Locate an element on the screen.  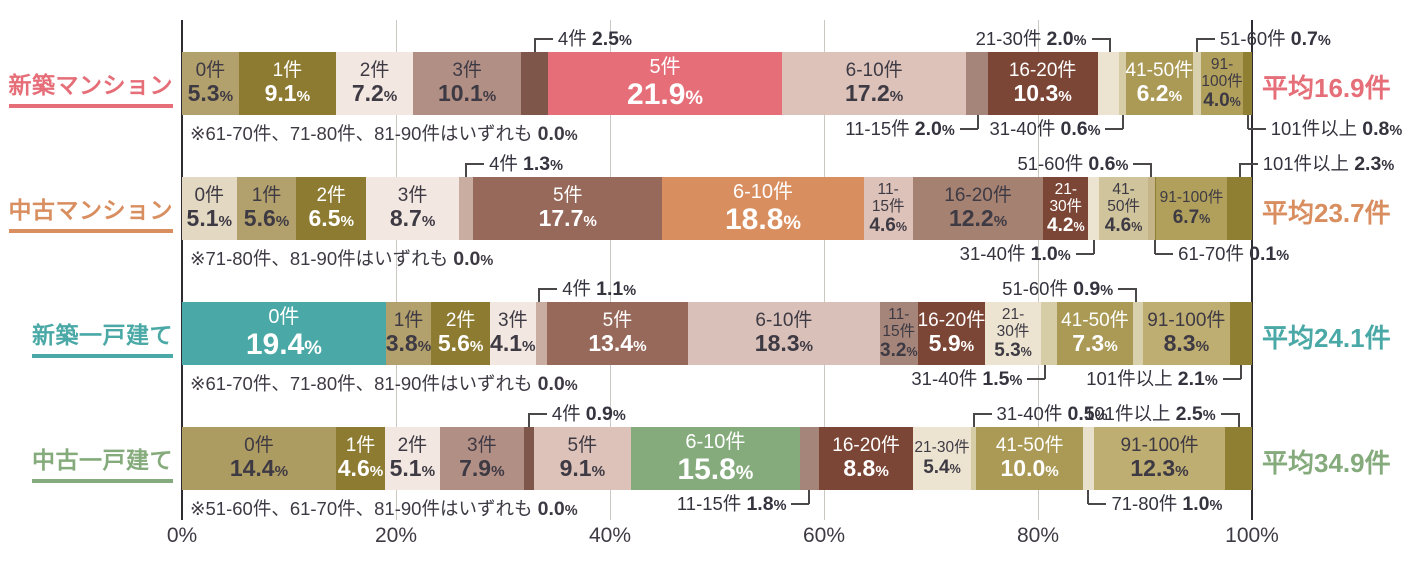
axis-tick-label: 20% is located at coordinates (396, 535).